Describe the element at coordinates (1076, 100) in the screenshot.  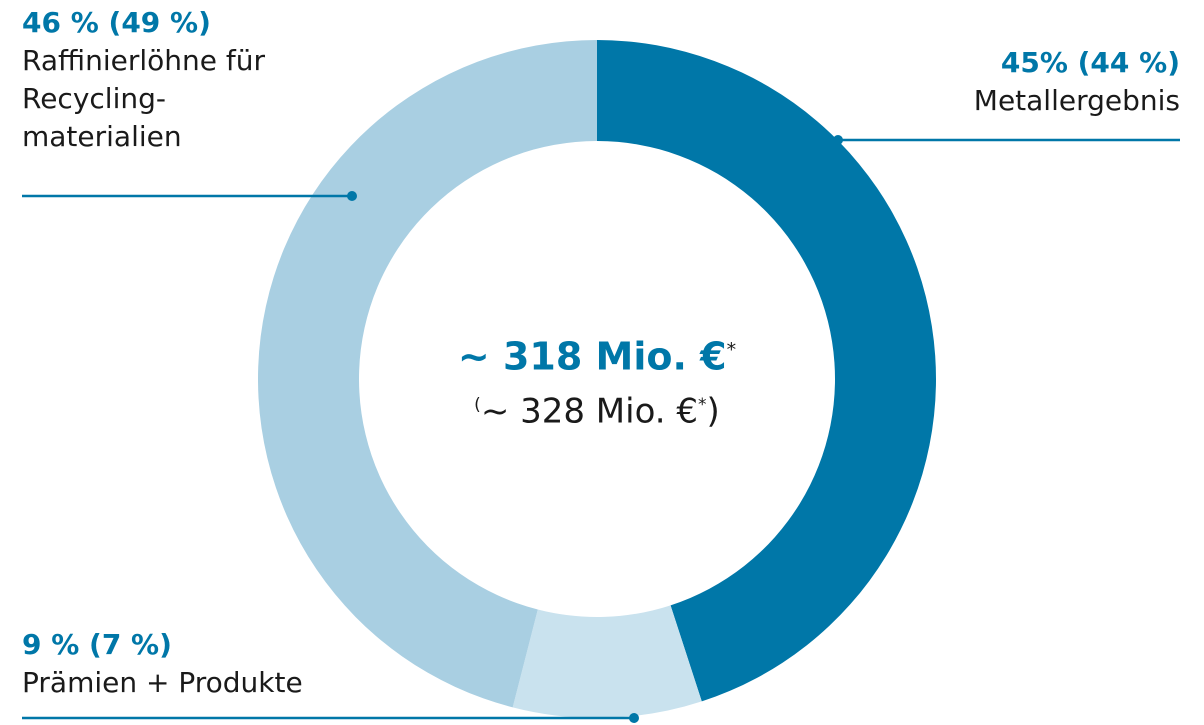
I see `category-label: Metallergebnis` at that location.